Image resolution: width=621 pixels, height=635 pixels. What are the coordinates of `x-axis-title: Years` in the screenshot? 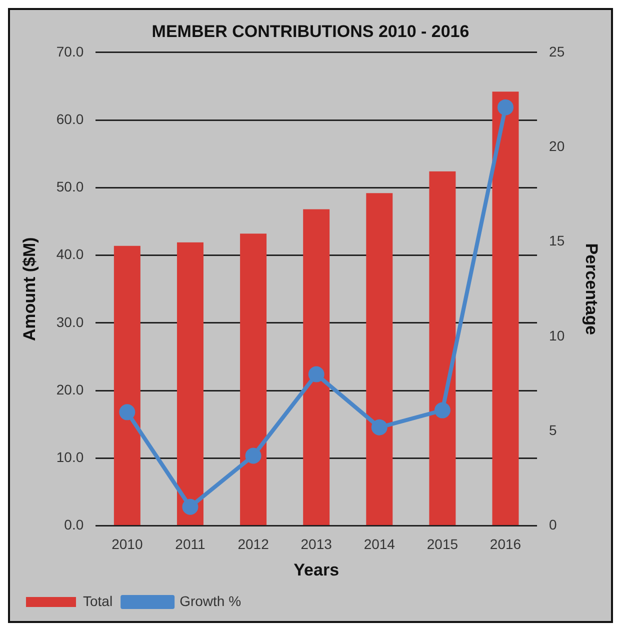 It's located at (317, 570).